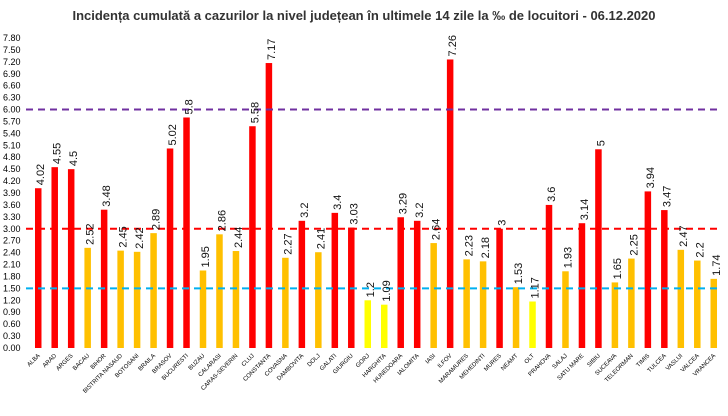 Image resolution: width=728 pixels, height=416 pixels. Describe the element at coordinates (34, 360) in the screenshot. I see `x-tick-label: ALBA` at that location.